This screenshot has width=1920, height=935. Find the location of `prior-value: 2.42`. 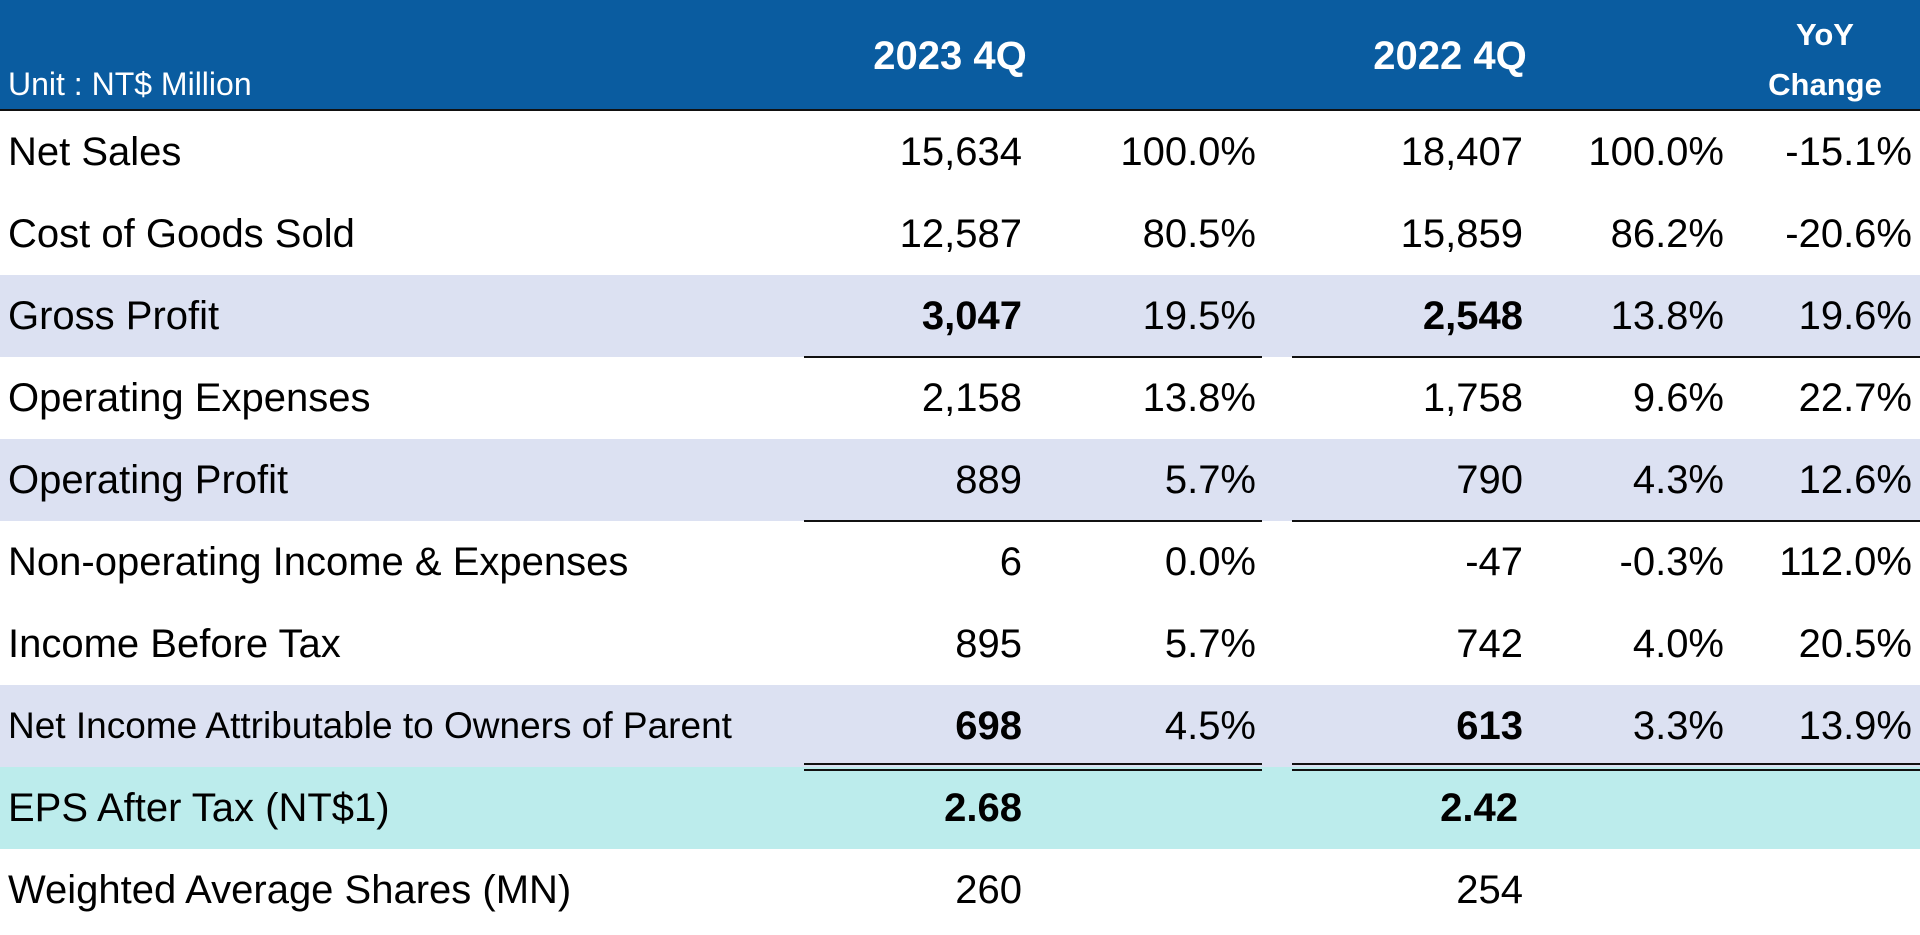

prior-value: 2.42 is located at coordinates (1479, 808).